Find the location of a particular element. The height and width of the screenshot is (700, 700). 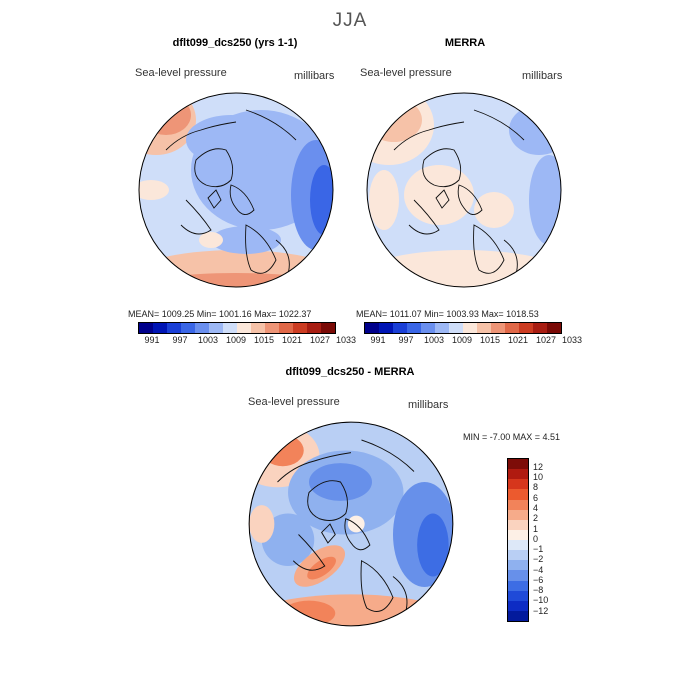

panel1-stats: MEAN= 1009.25 Min= 1001.16 Max= 1022.37 is located at coordinates (220, 314).